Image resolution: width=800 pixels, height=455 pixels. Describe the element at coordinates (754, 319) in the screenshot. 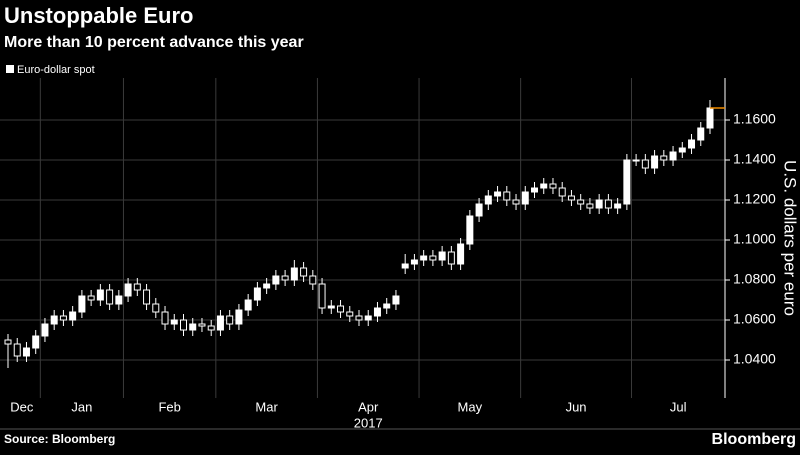

I see `y-tick-label: 1.0600` at that location.